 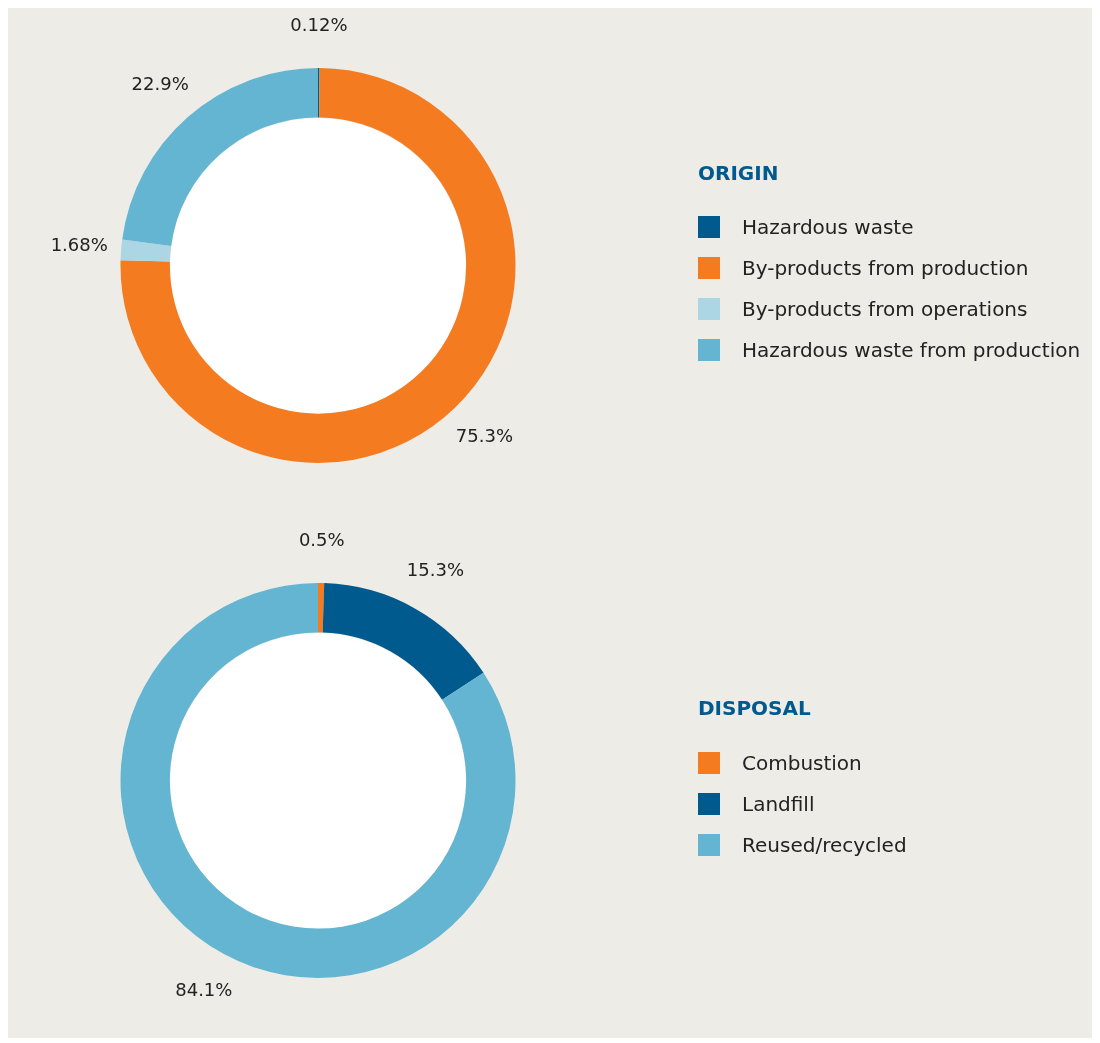 What do you see at coordinates (885, 268) in the screenshot?
I see `legend-label: By-products from production` at bounding box center [885, 268].